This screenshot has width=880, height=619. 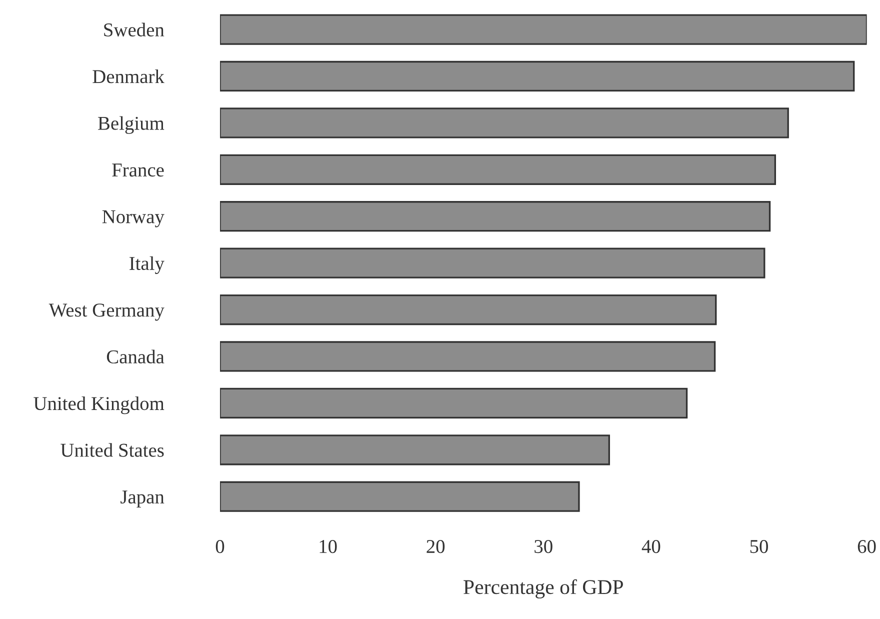 What do you see at coordinates (112, 450) in the screenshot?
I see `y-tick-label: United States` at bounding box center [112, 450].